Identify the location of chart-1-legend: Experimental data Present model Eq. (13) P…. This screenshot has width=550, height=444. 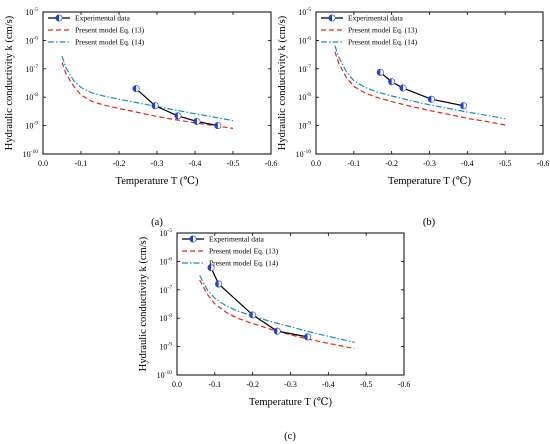
(369, 30).